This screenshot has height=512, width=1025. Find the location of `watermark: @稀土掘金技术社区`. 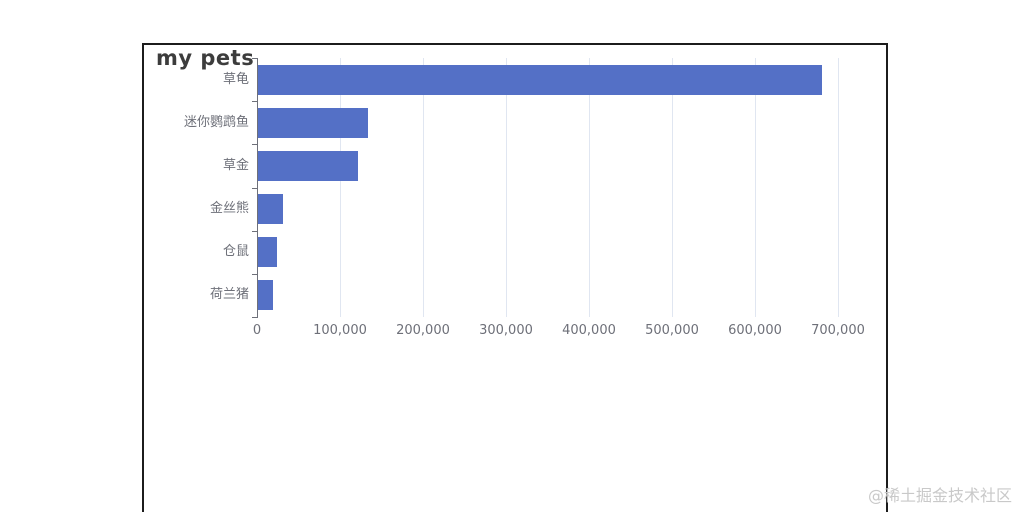

watermark: @稀土掘金技术社区 is located at coordinates (939, 495).